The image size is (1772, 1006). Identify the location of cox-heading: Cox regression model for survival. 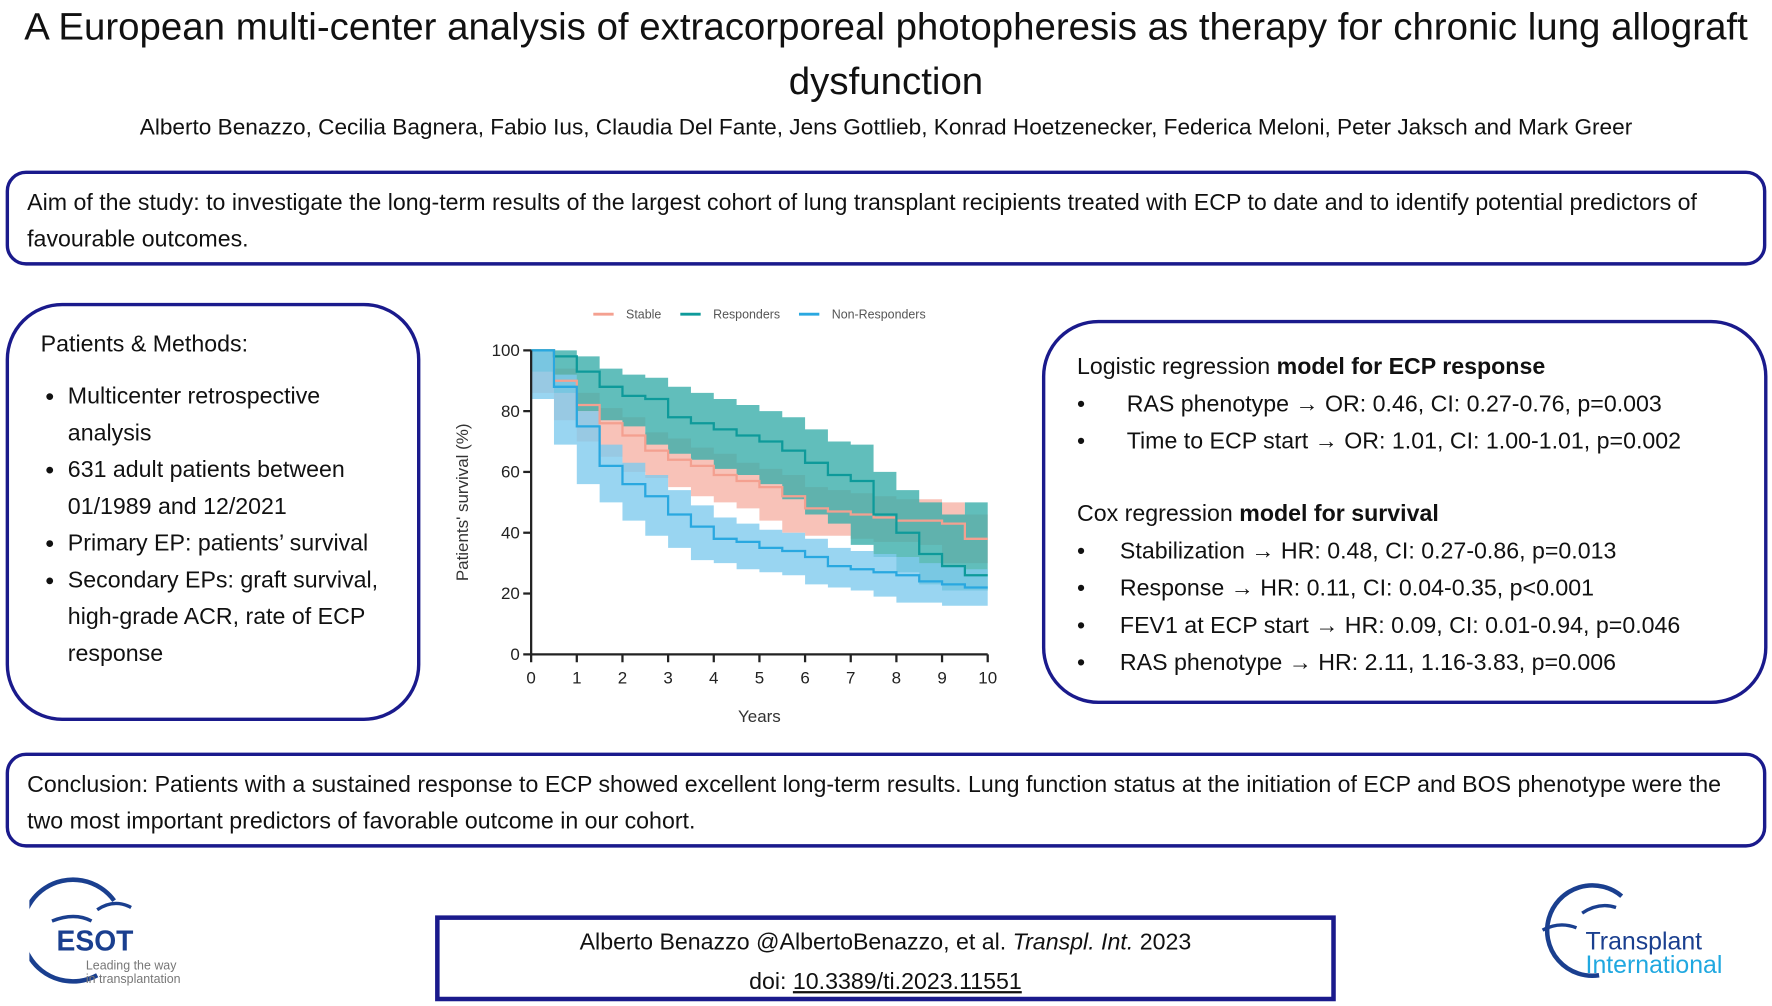
(1257, 513).